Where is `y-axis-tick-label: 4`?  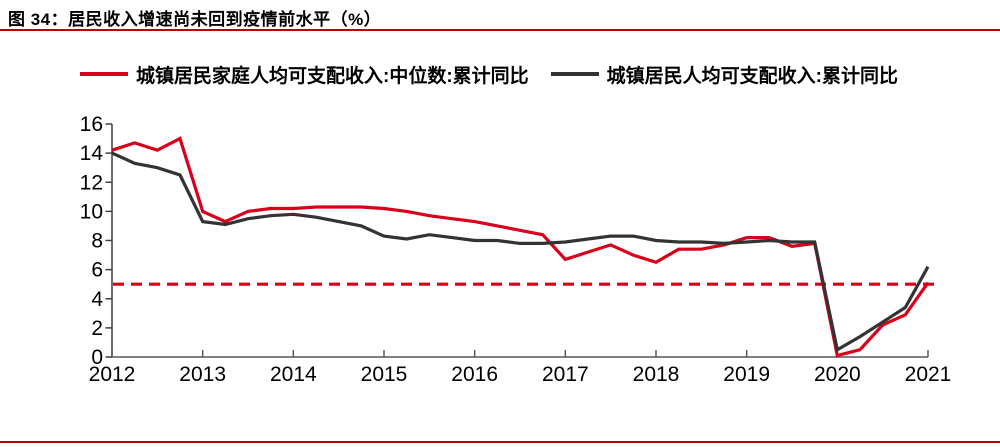
y-axis-tick-label: 4 is located at coordinates (97, 299).